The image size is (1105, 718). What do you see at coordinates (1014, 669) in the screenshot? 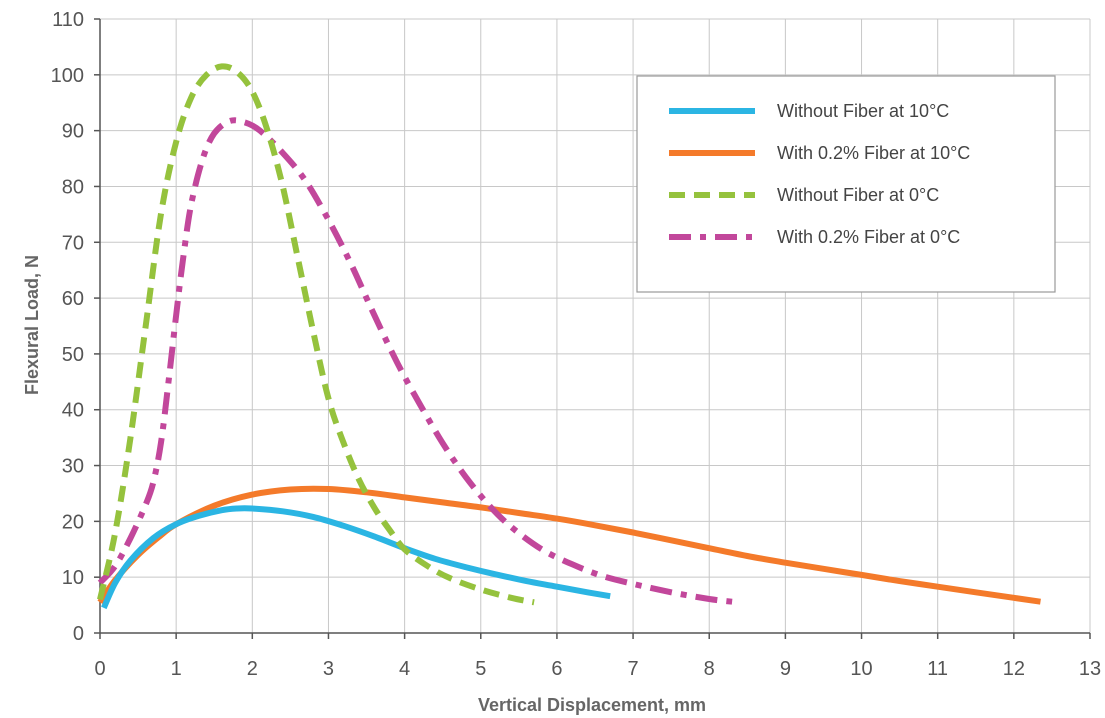
I see `x-tick-label: 12` at bounding box center [1014, 669].